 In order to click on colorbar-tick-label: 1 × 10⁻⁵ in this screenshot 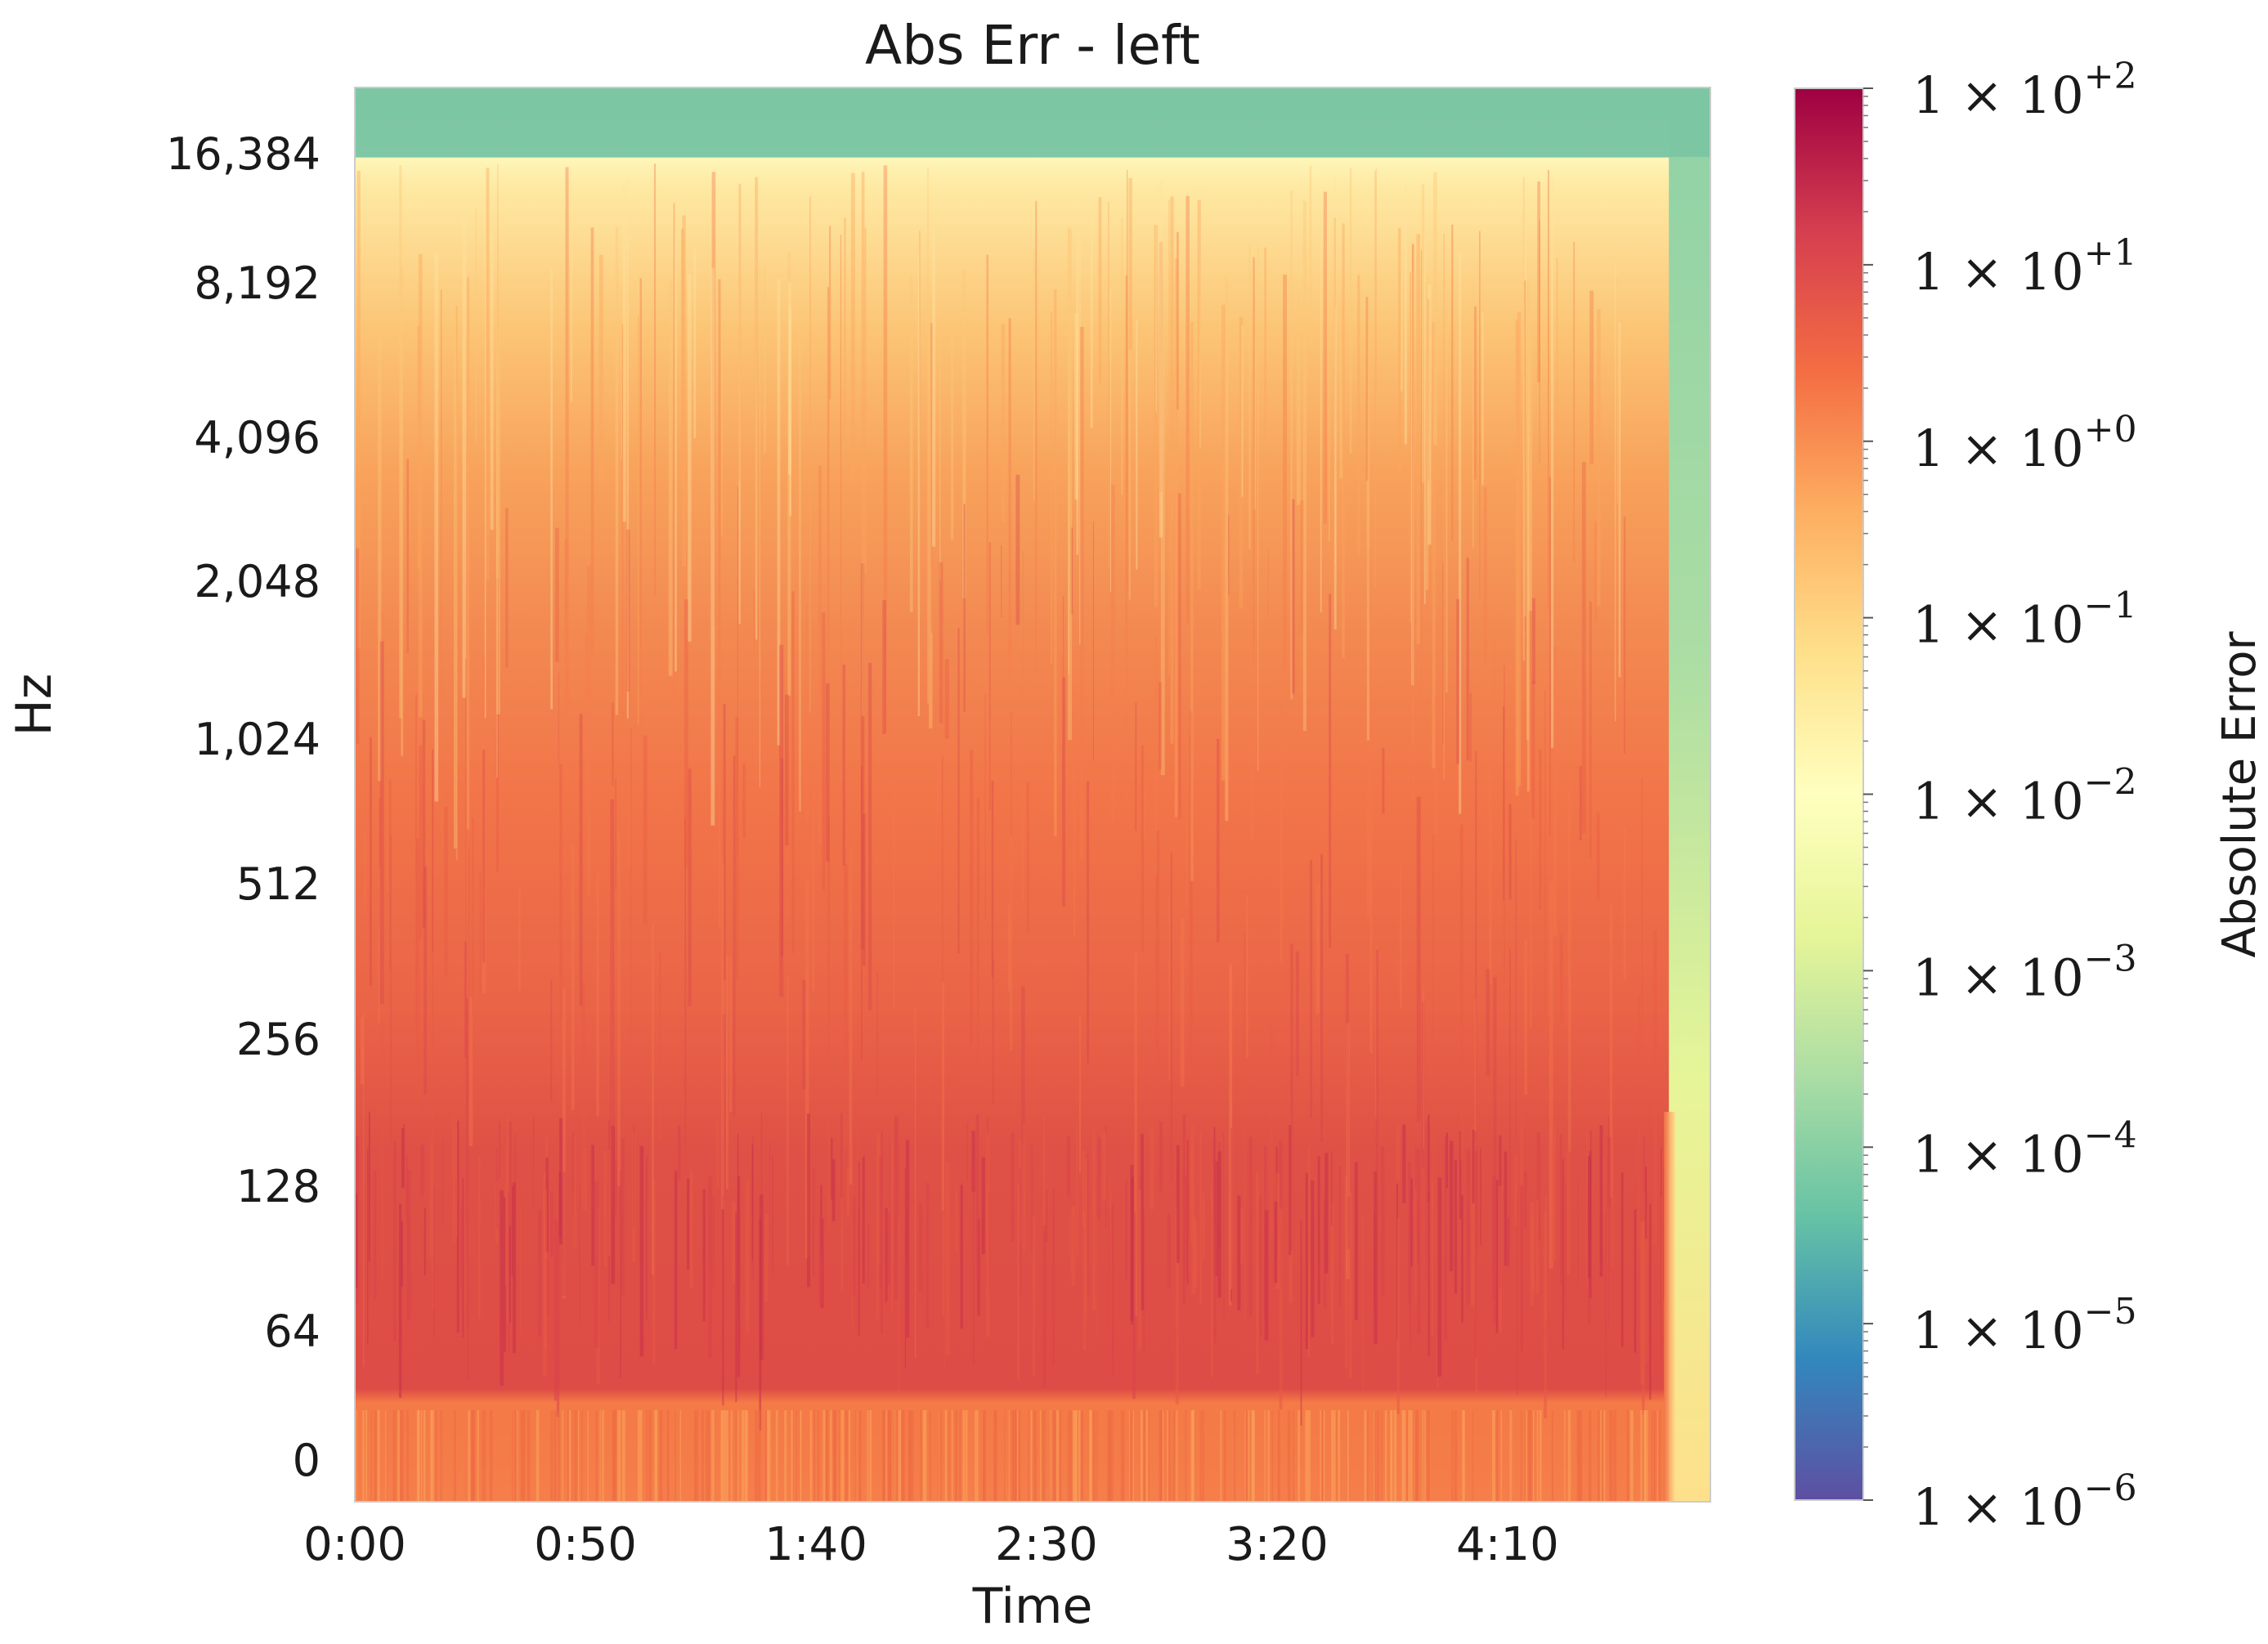, I will do `click(2025, 1325)`.